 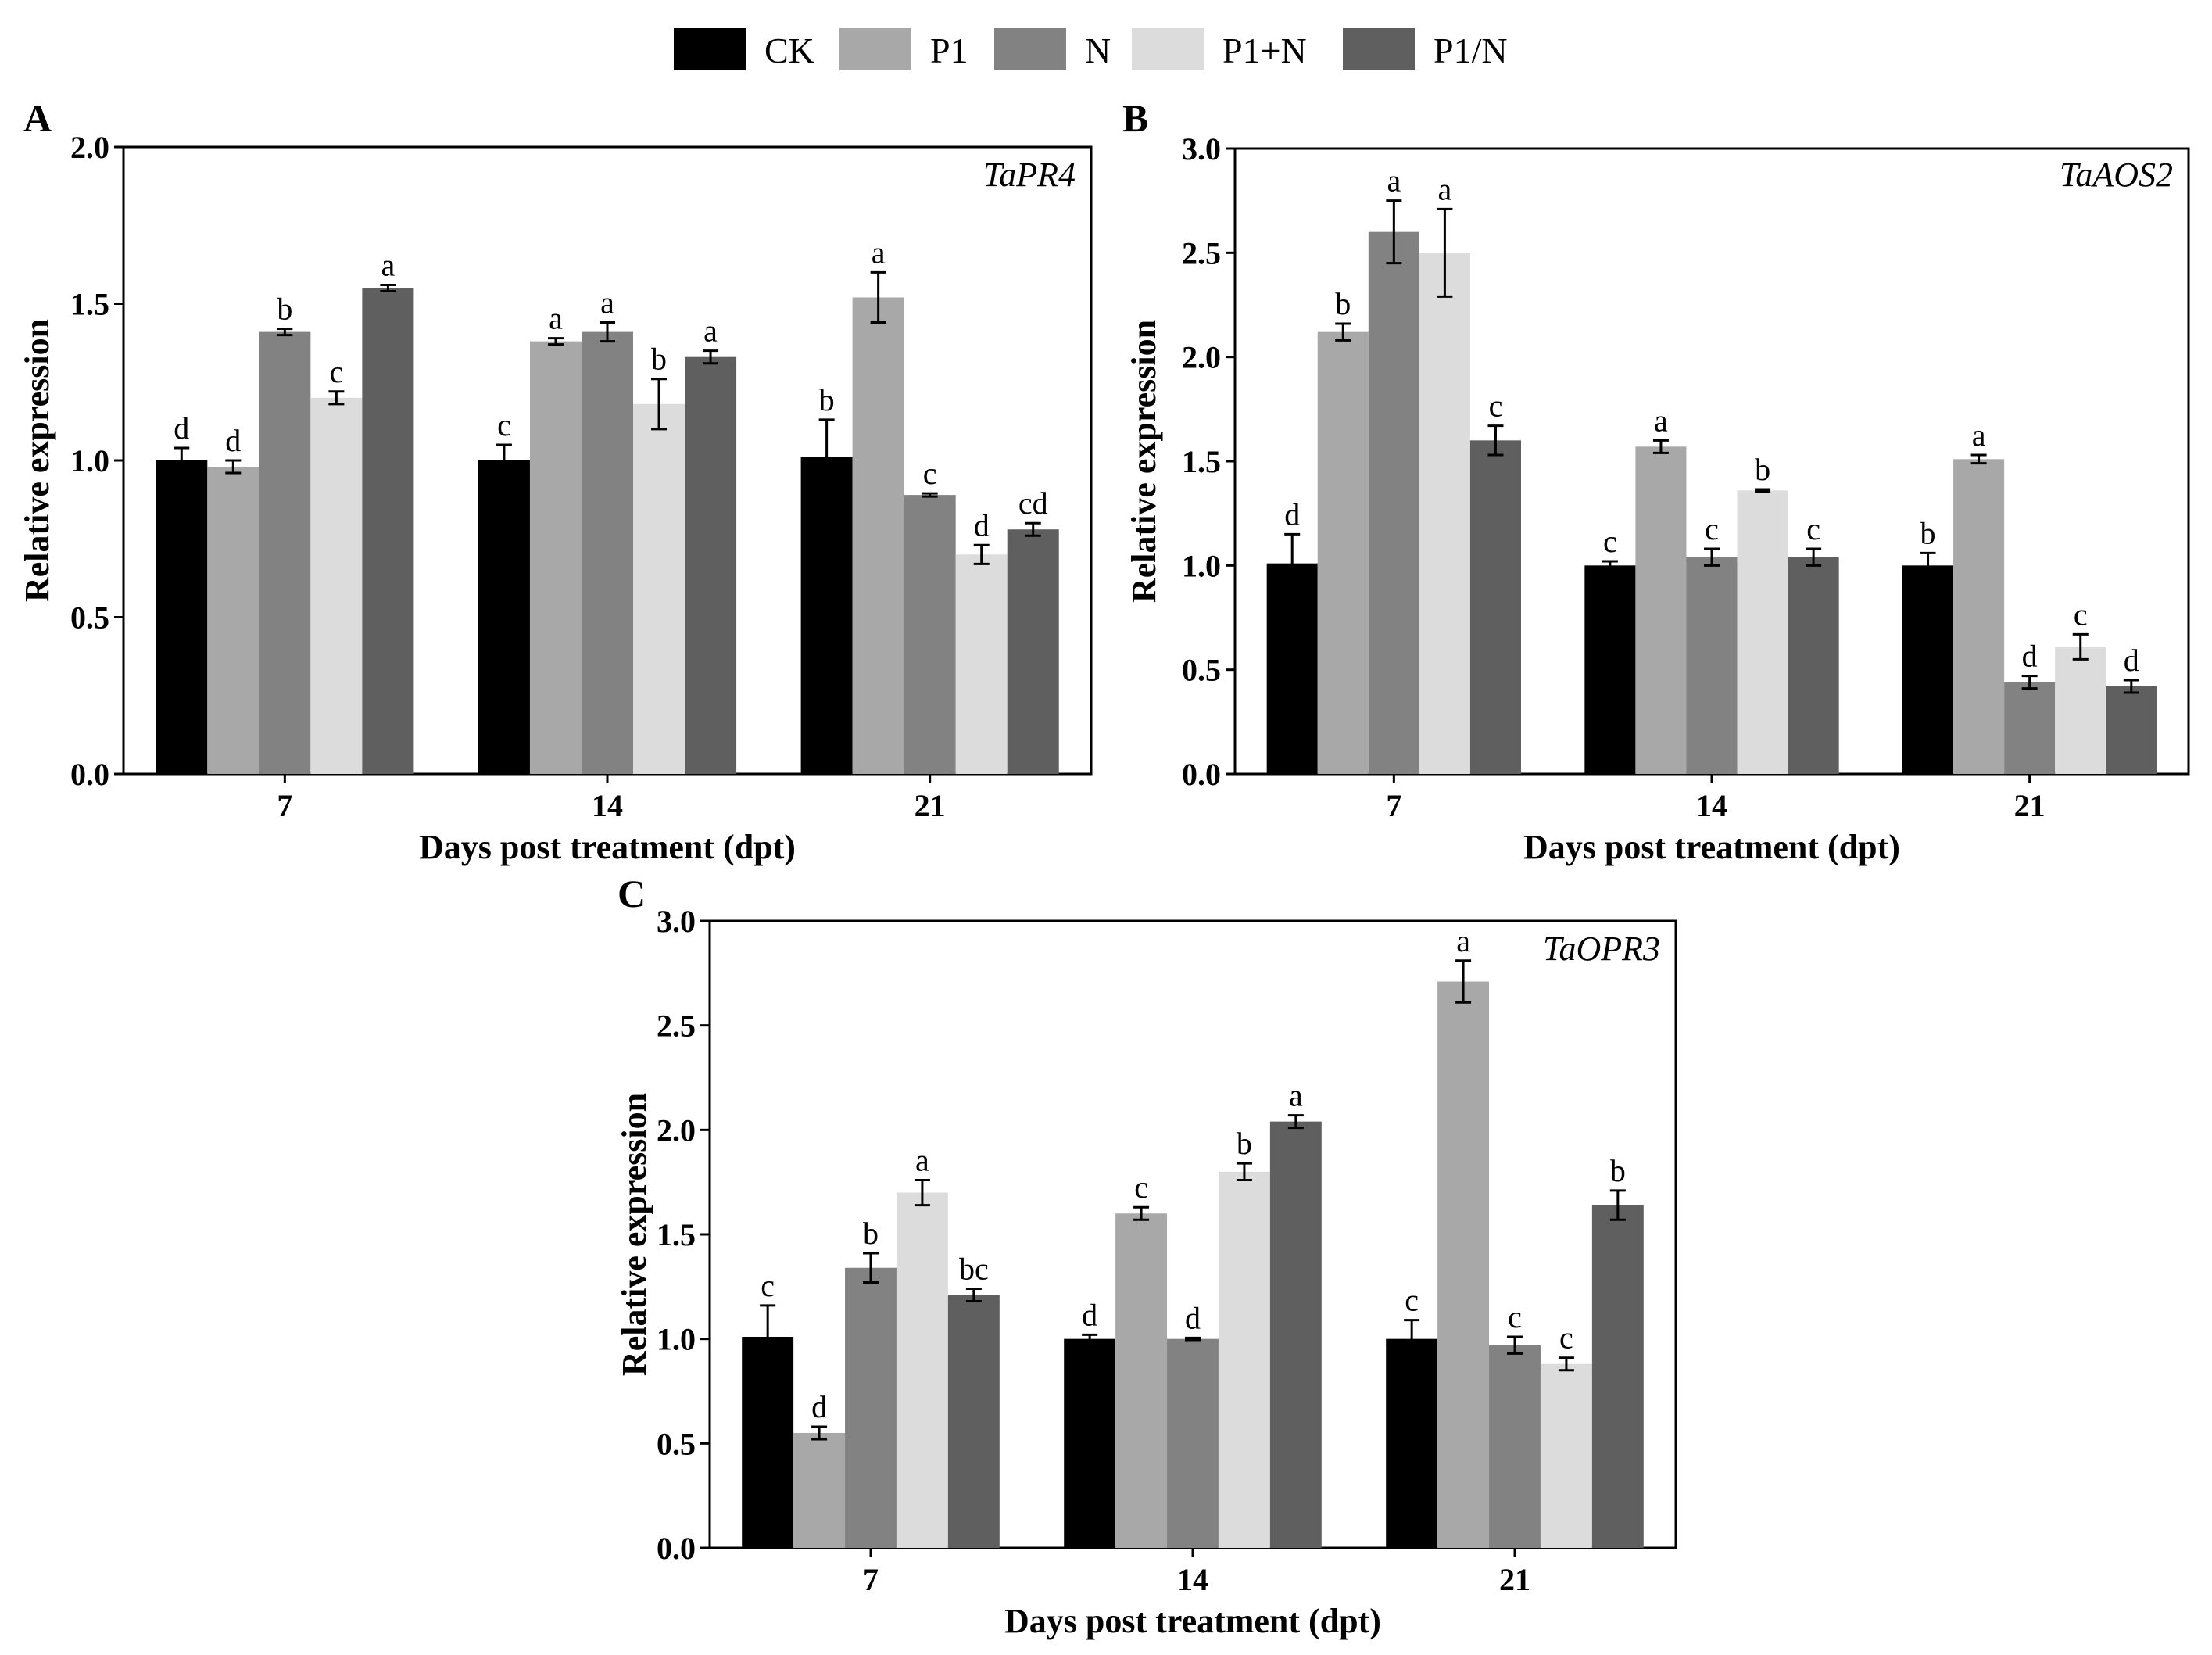 I want to click on bar-group-ck-14: d, so click(x=1090, y=1422).